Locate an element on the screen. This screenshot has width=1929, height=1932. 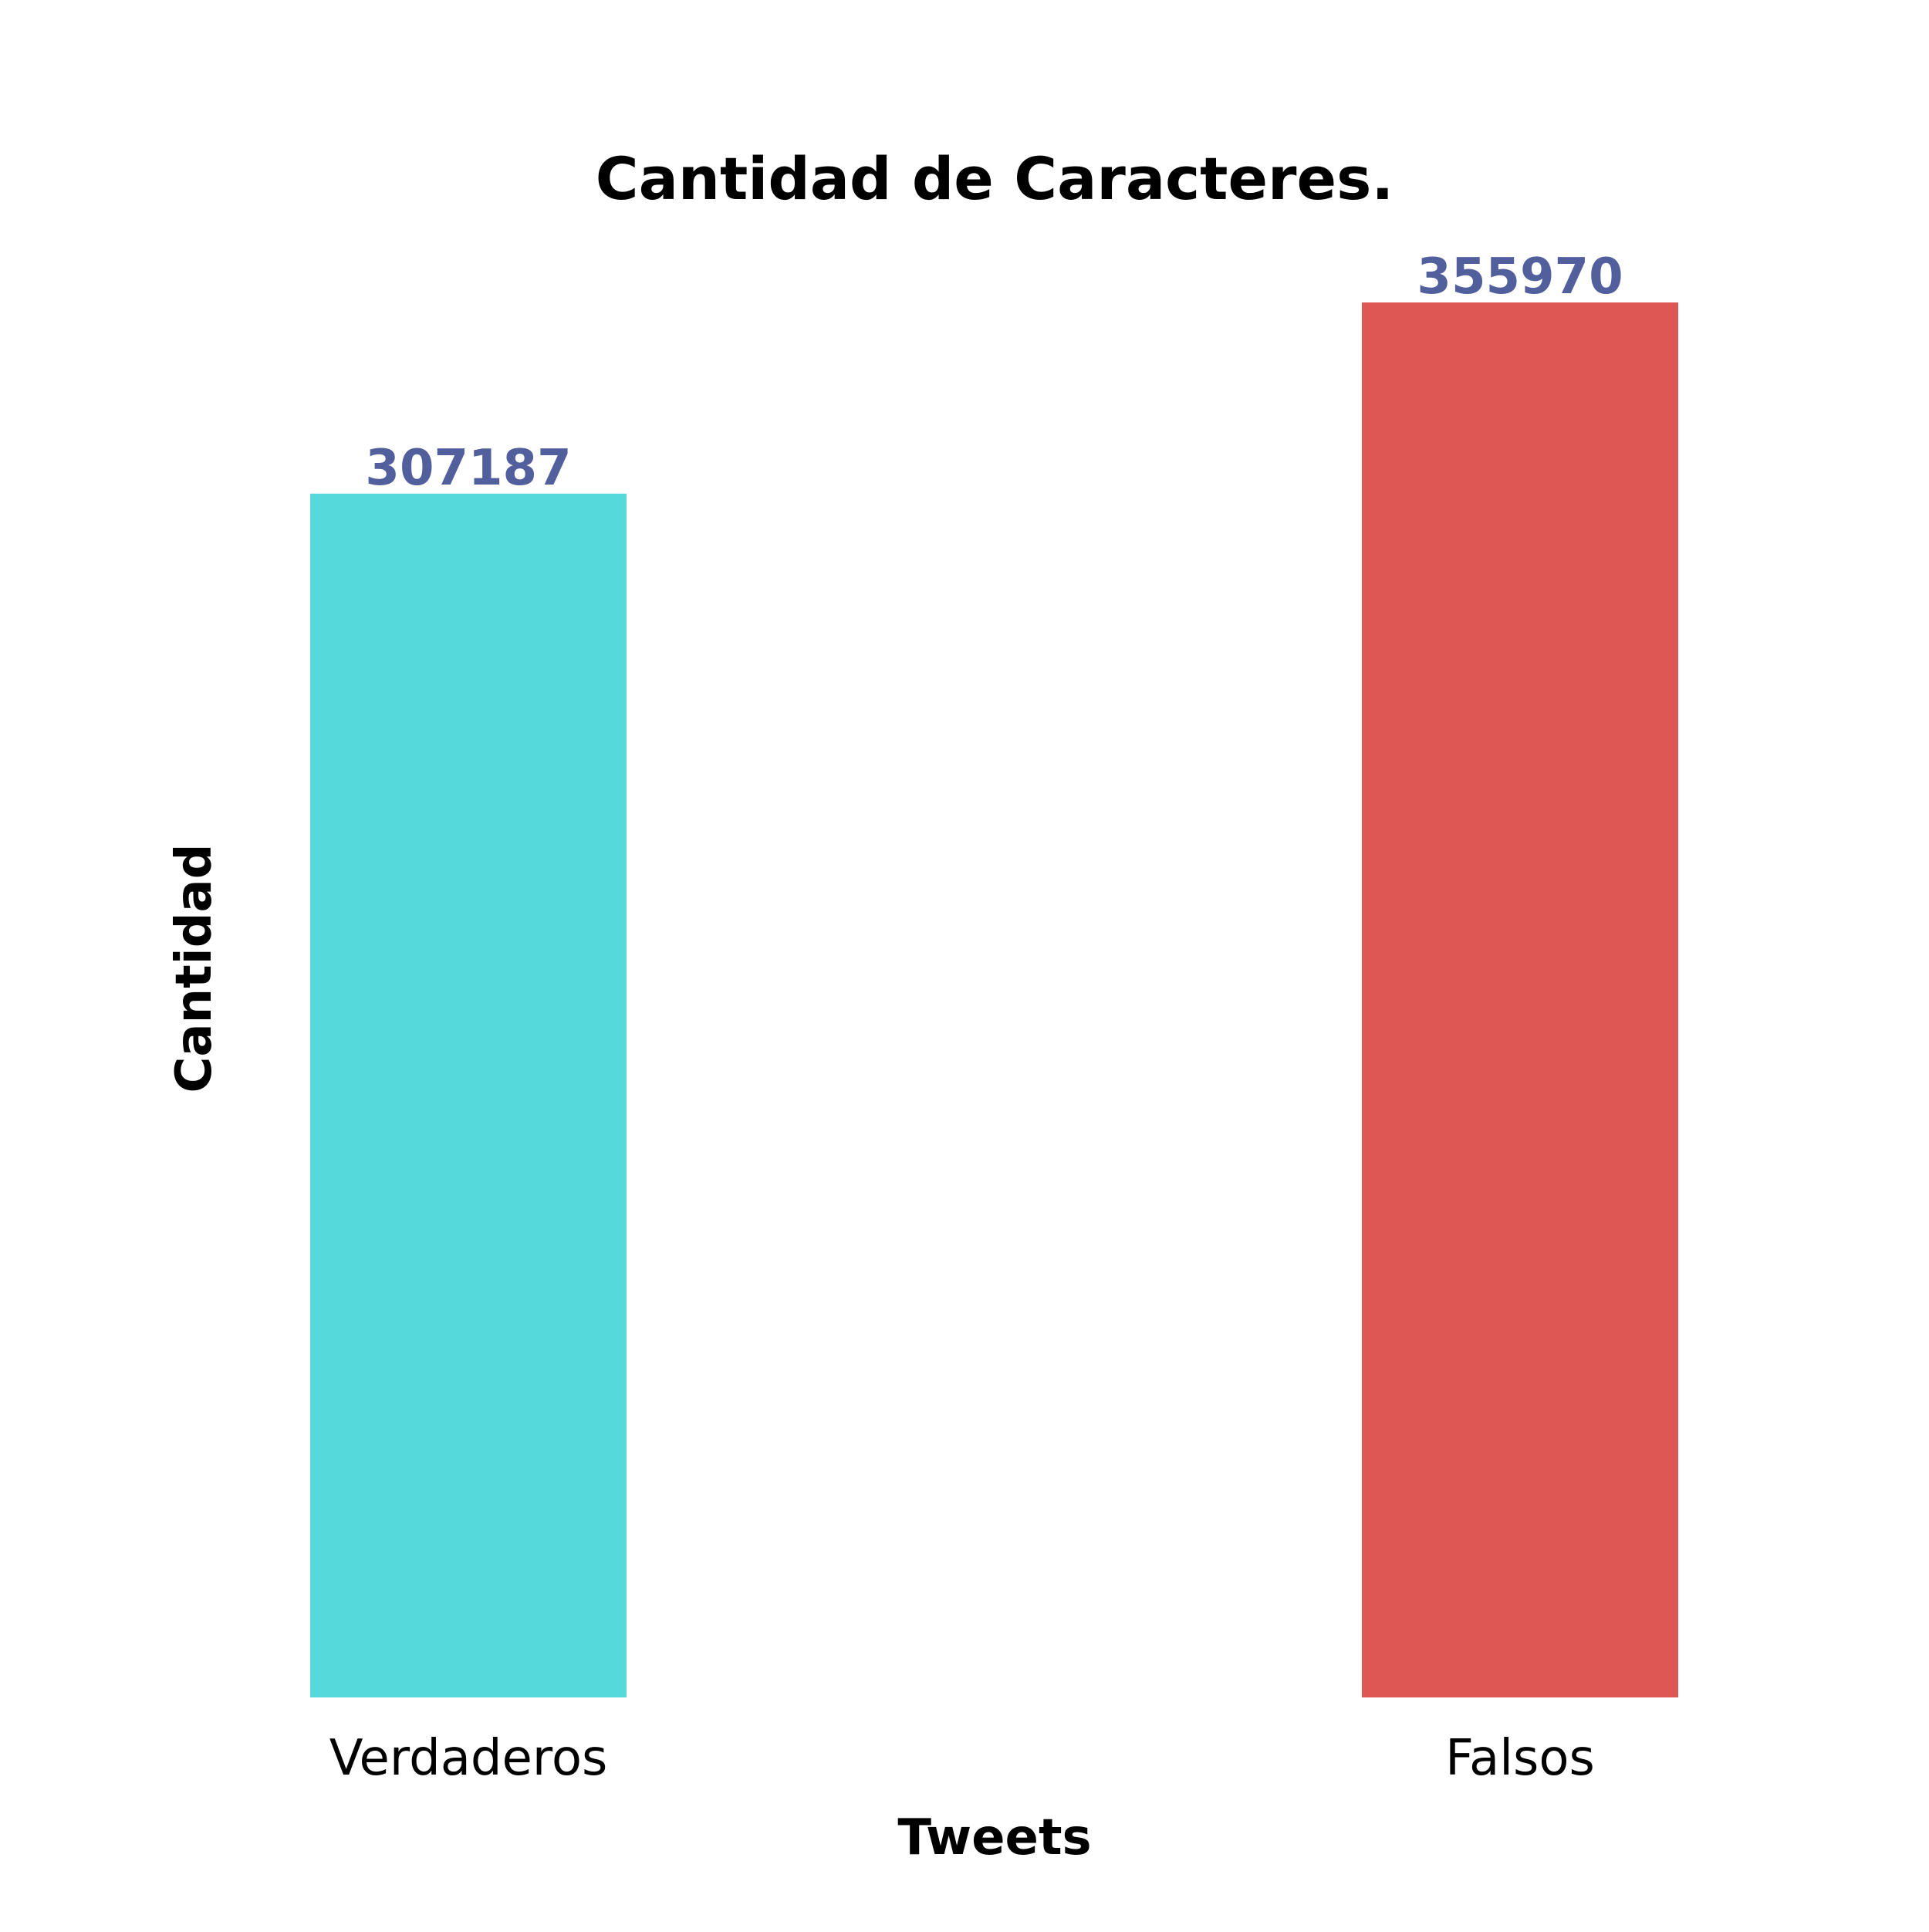
x-tick-label-verdaderos: Verdaderos is located at coordinates (468, 1758).